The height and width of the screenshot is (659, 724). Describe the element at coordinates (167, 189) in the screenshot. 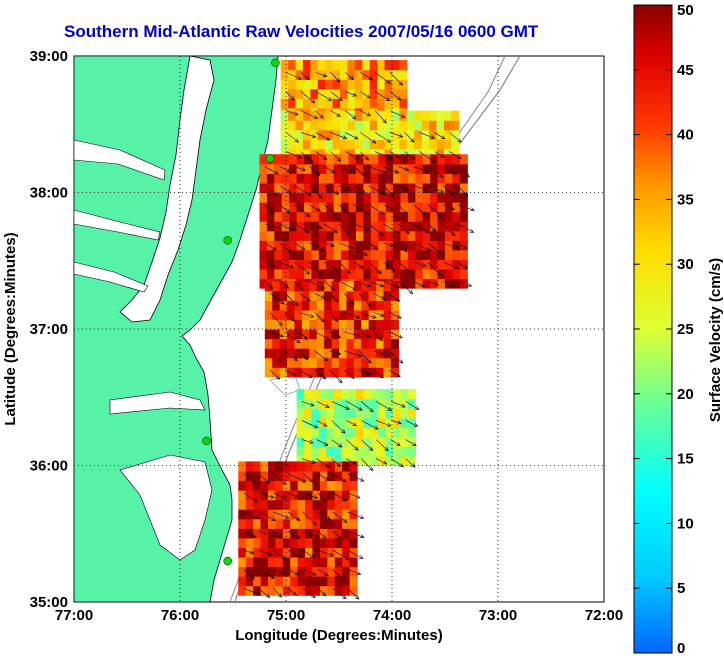

I see `chesapeake-bay` at that location.